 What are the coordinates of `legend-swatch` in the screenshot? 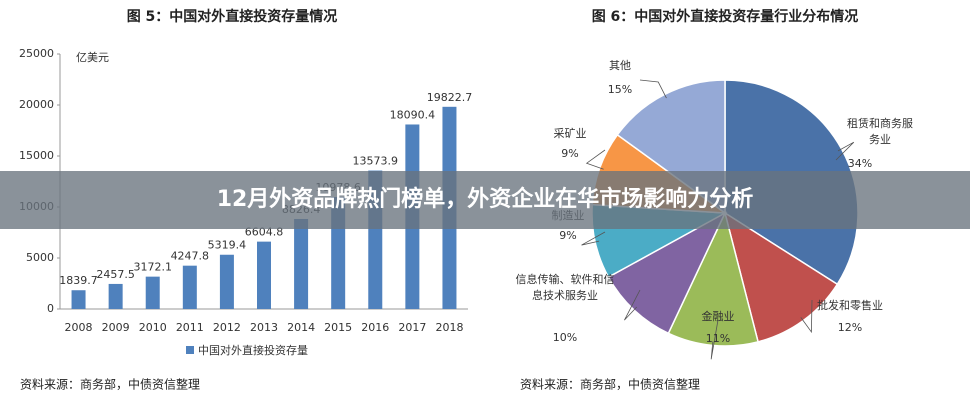 It's located at (190, 350).